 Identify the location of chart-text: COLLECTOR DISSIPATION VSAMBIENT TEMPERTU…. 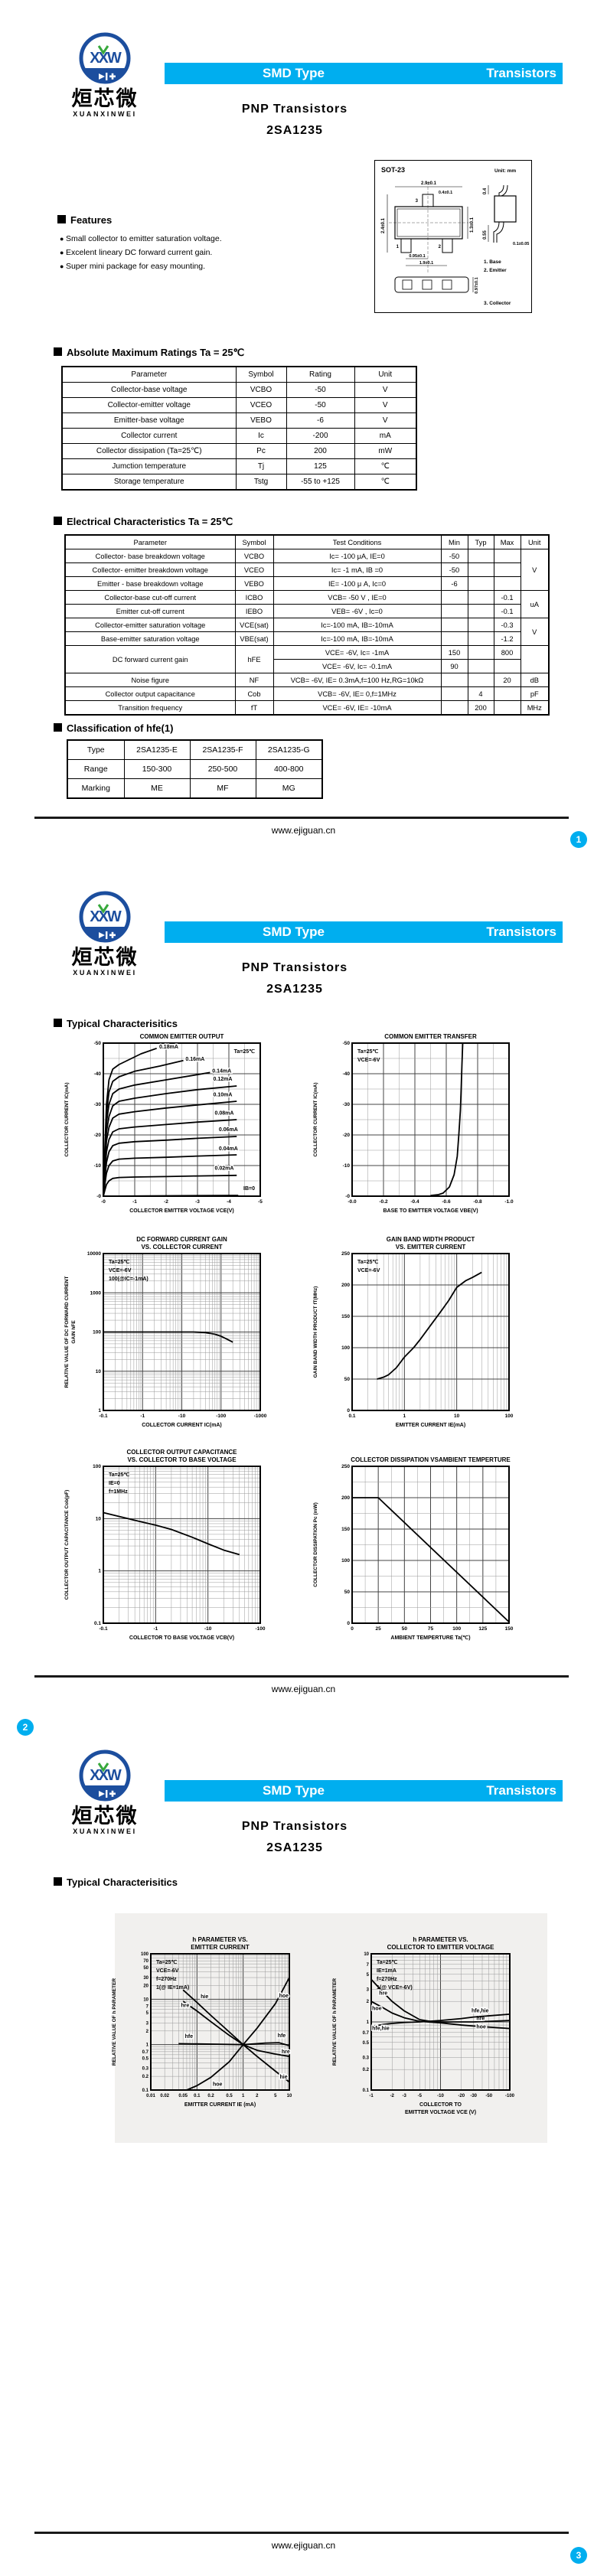
(431, 1460).